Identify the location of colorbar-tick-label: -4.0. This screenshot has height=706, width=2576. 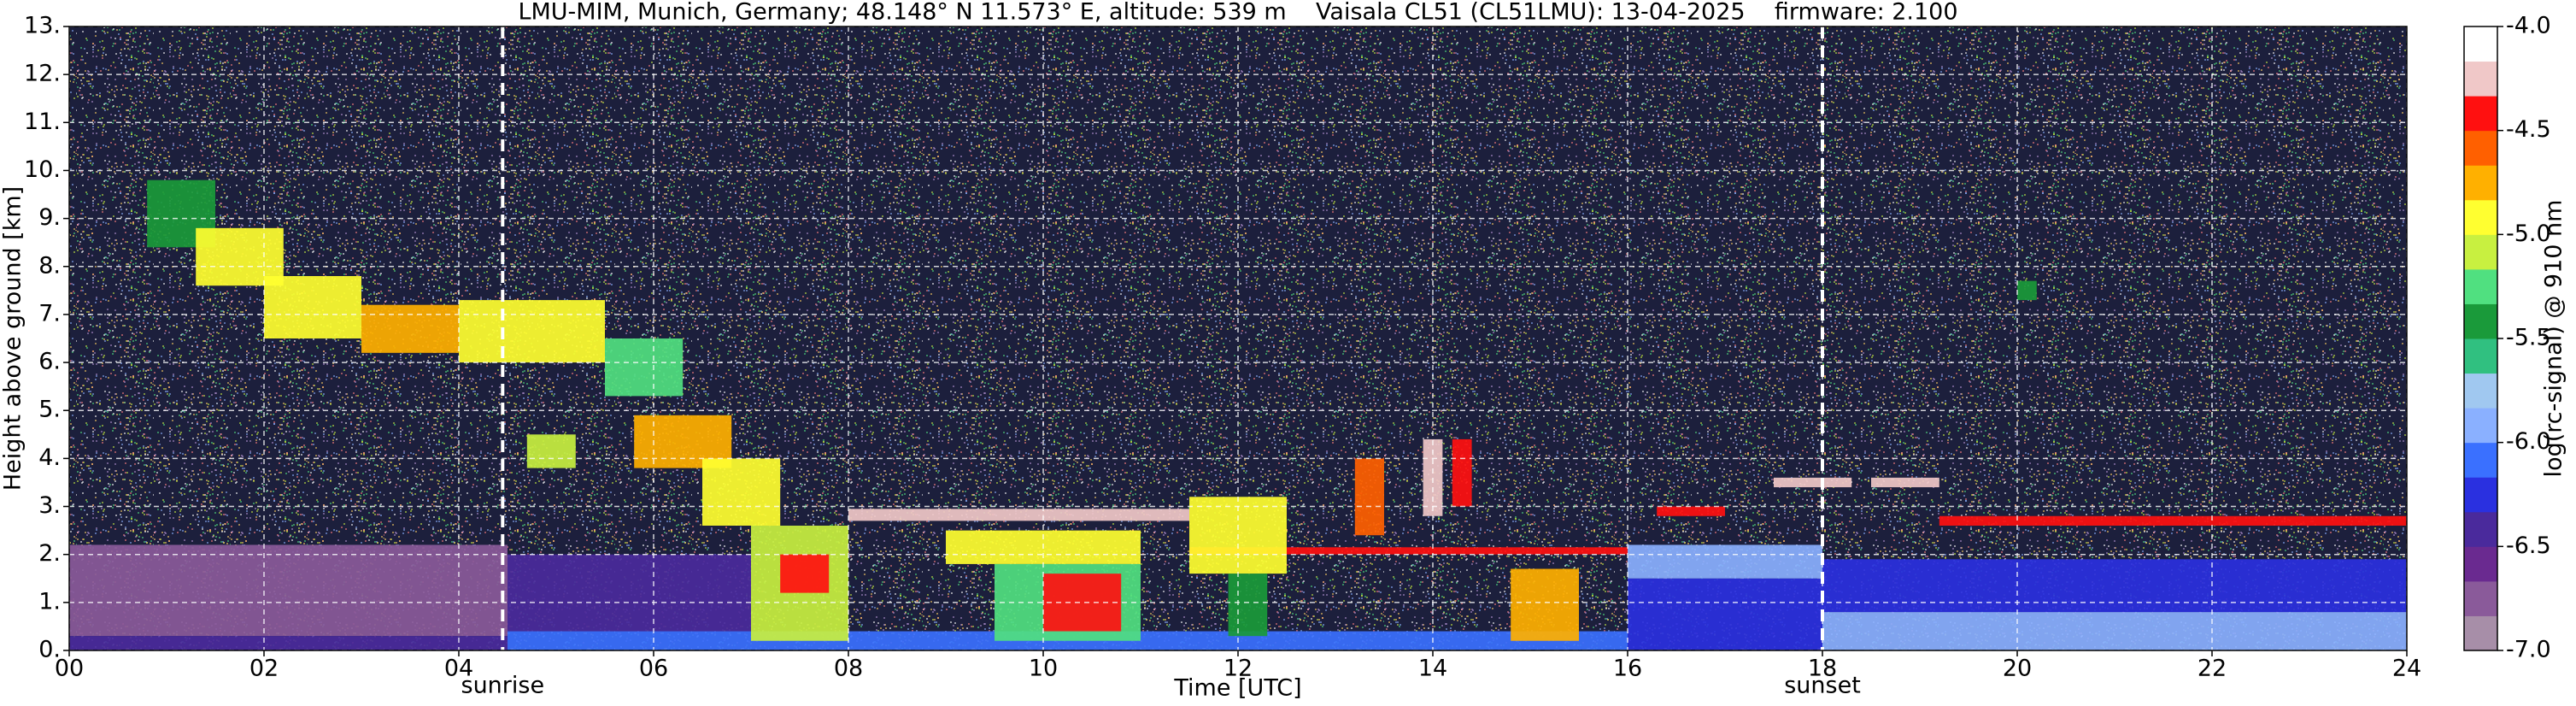
(2528, 26).